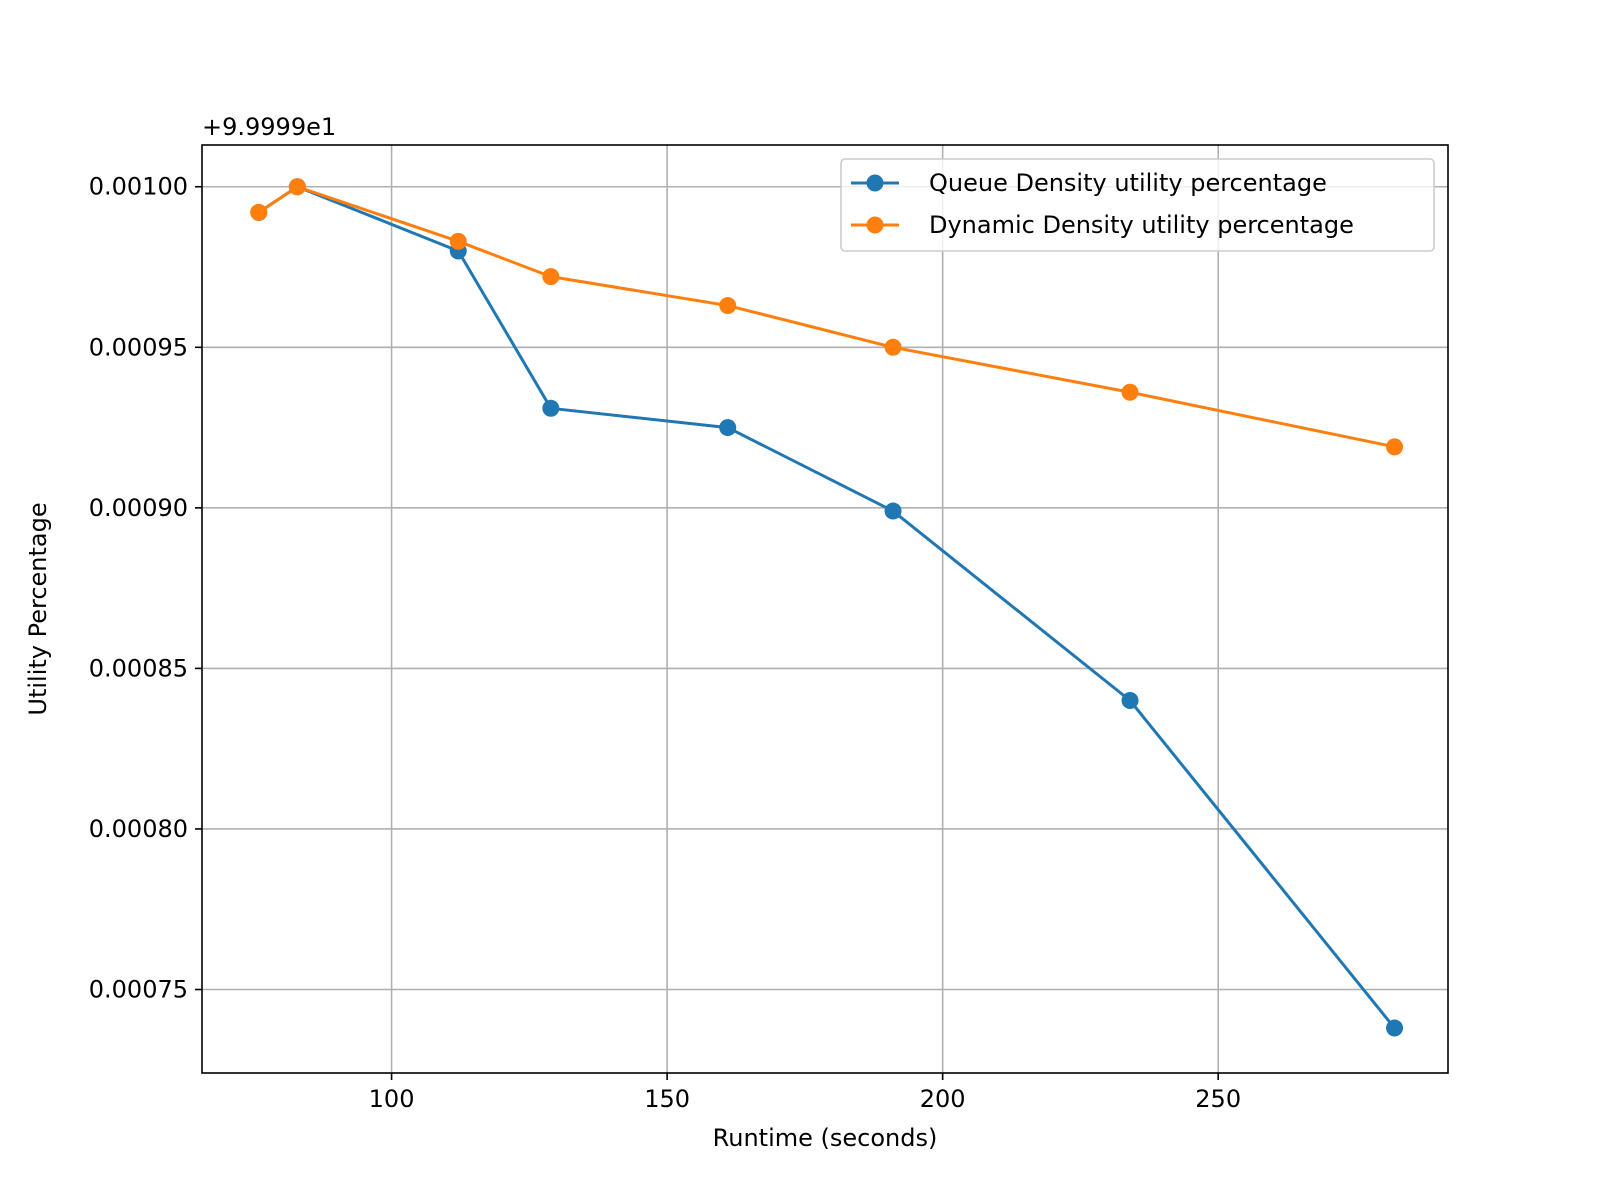 Image resolution: width=1600 pixels, height=1200 pixels. I want to click on y-offset-text: +9.9999e1, so click(269, 127).